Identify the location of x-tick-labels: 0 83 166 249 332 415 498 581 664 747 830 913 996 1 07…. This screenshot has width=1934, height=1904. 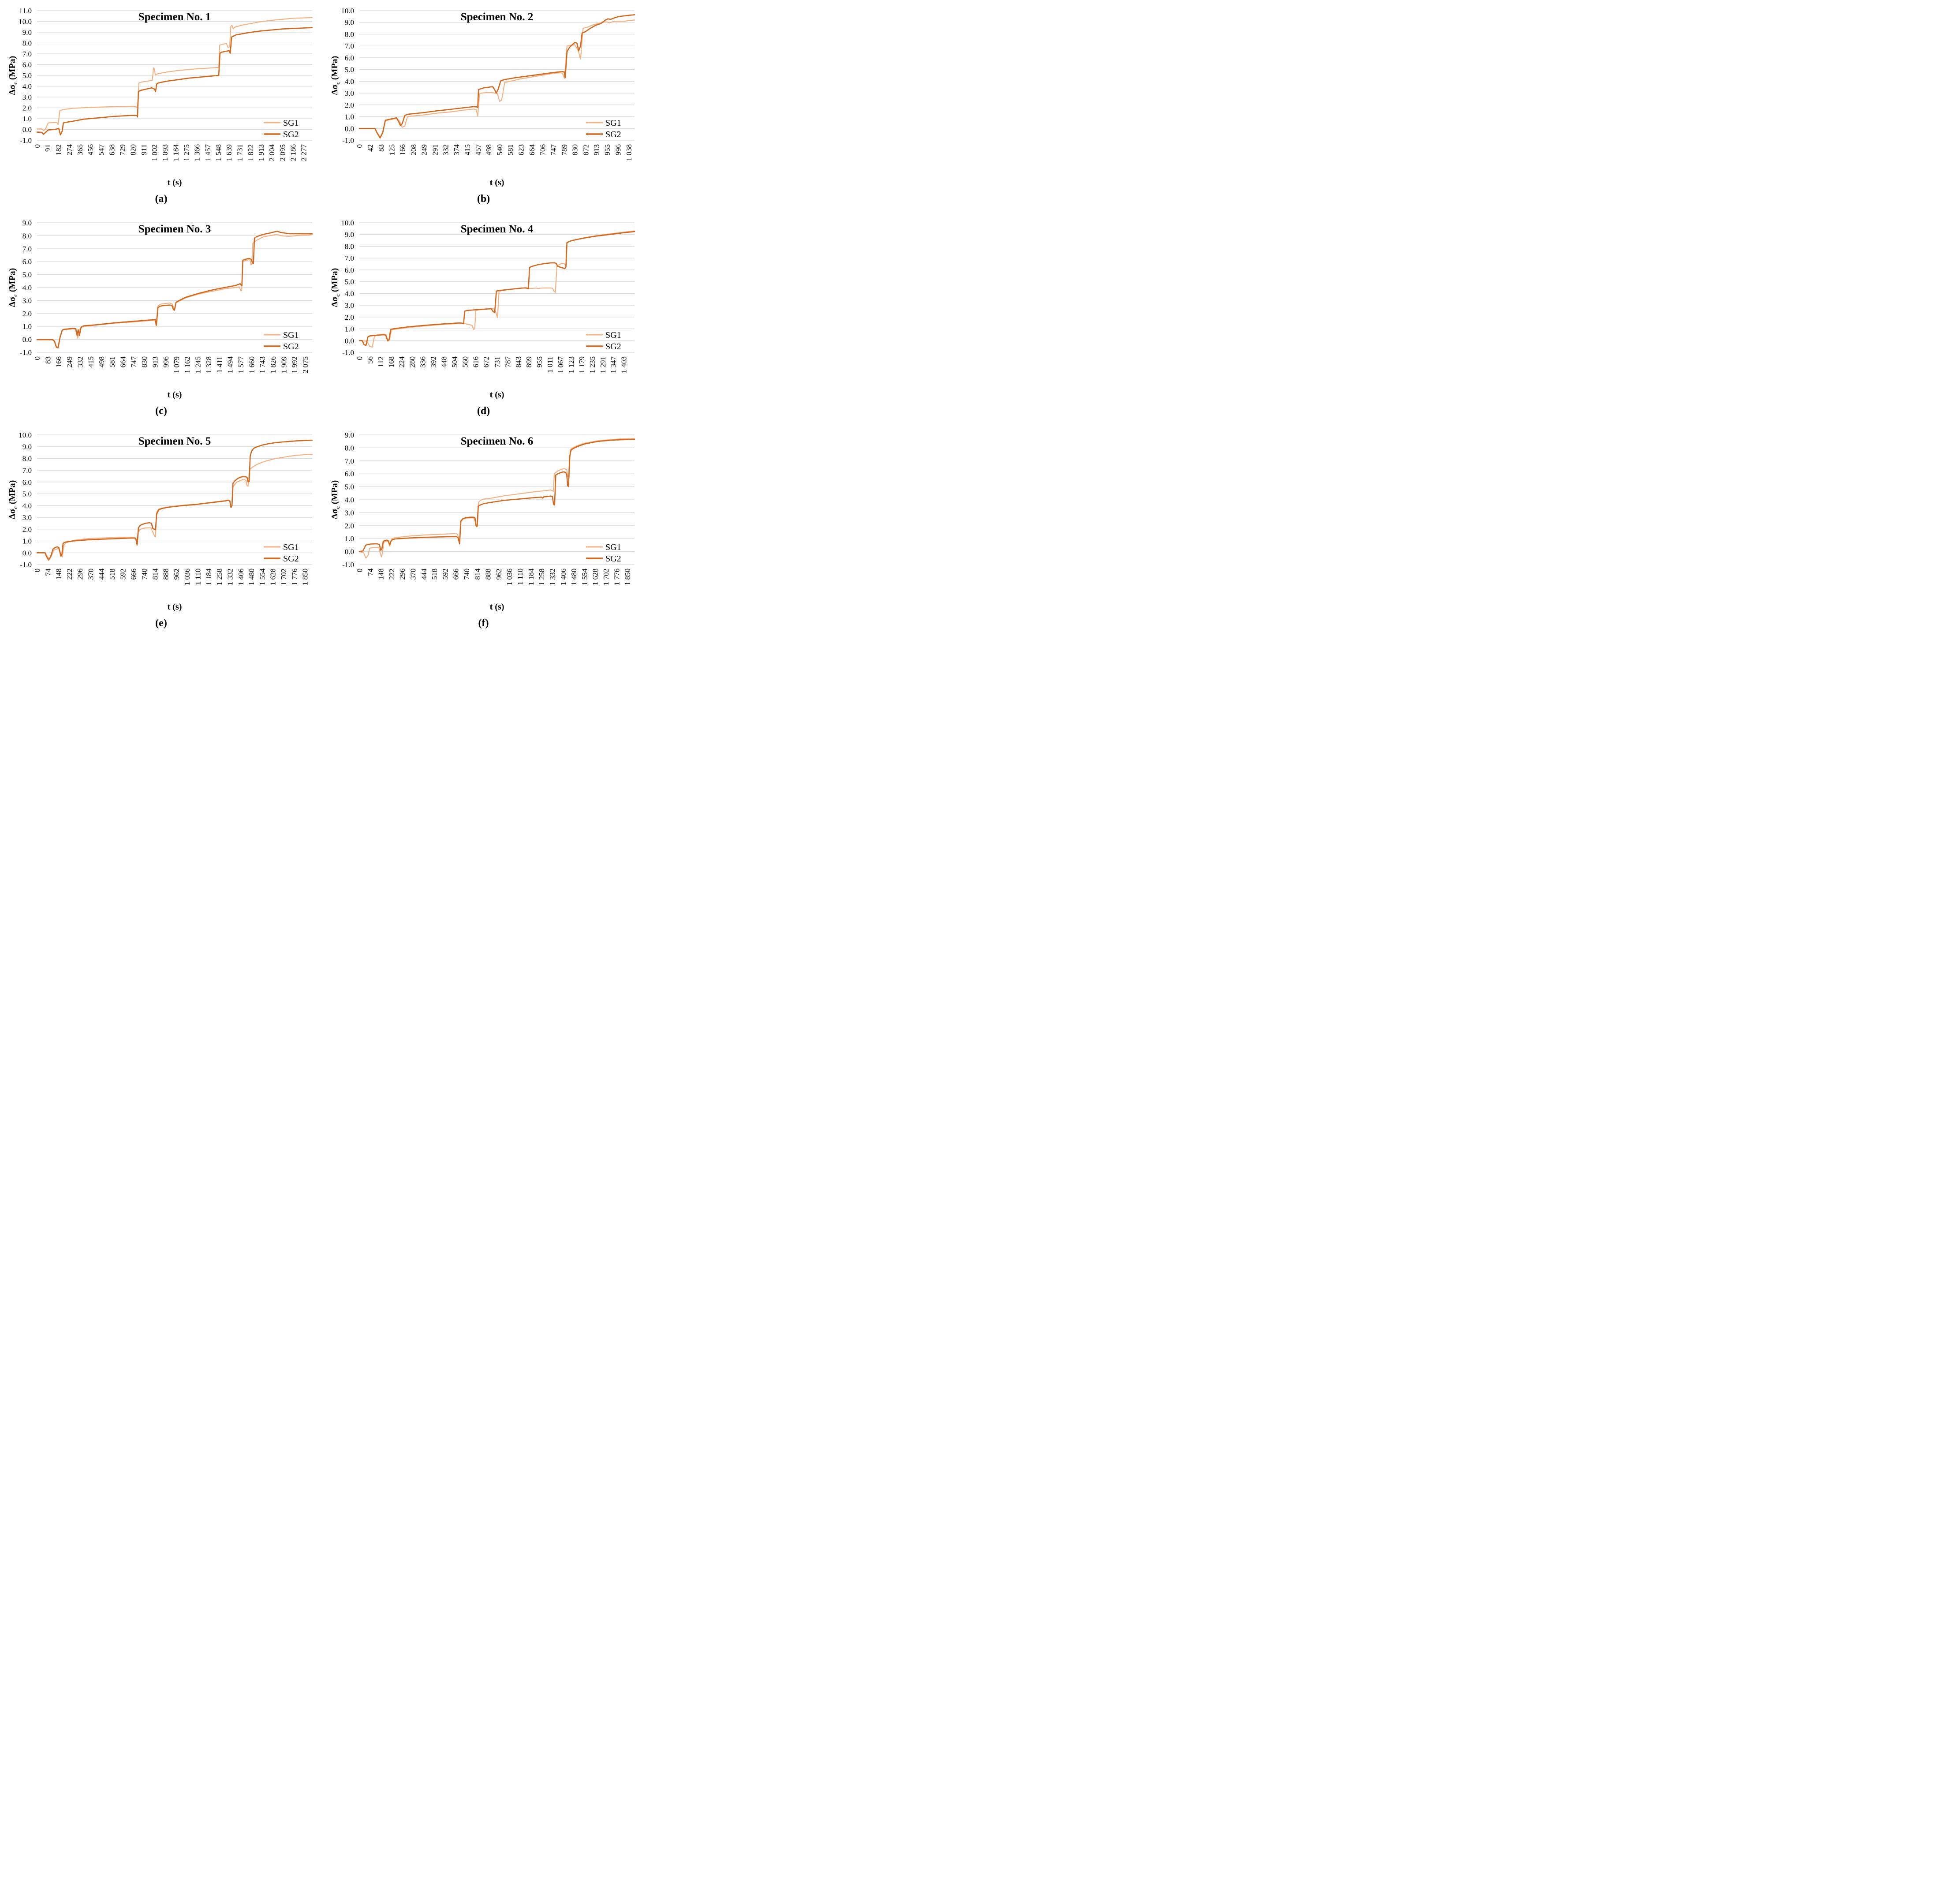
(171, 365).